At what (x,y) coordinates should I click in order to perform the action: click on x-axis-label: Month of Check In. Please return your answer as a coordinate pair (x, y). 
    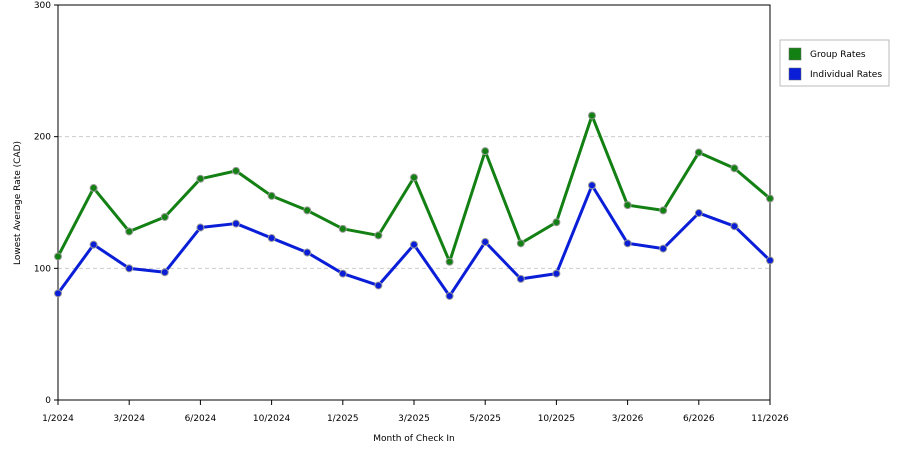
    Looking at the image, I should click on (414, 439).